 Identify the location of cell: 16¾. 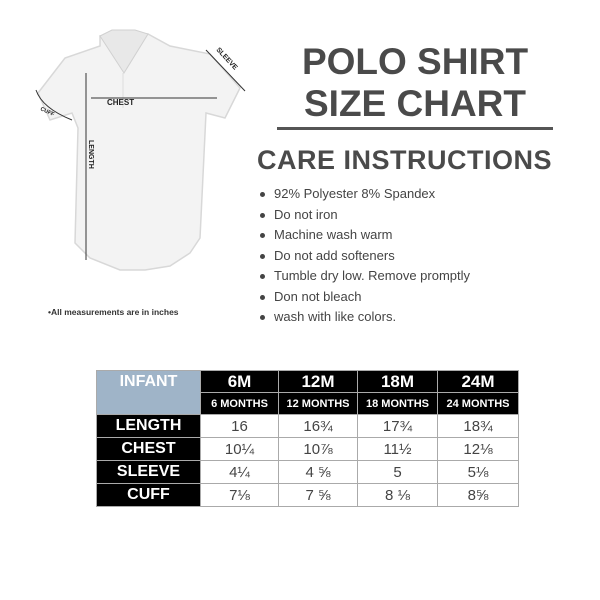
(318, 426).